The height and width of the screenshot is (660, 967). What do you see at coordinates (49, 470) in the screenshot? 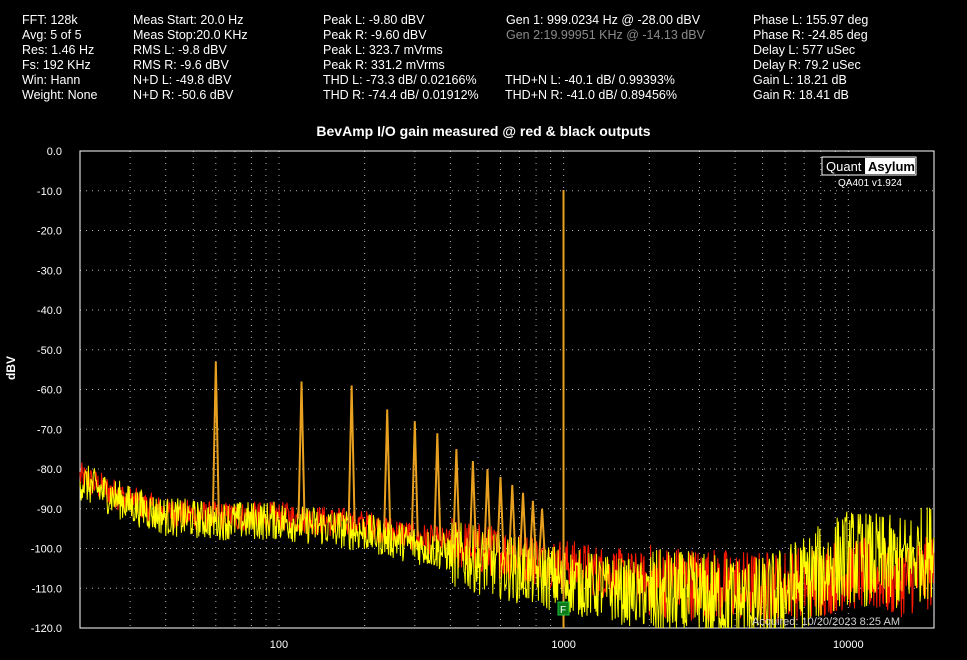
I see `y-tick-label: -80.0` at bounding box center [49, 470].